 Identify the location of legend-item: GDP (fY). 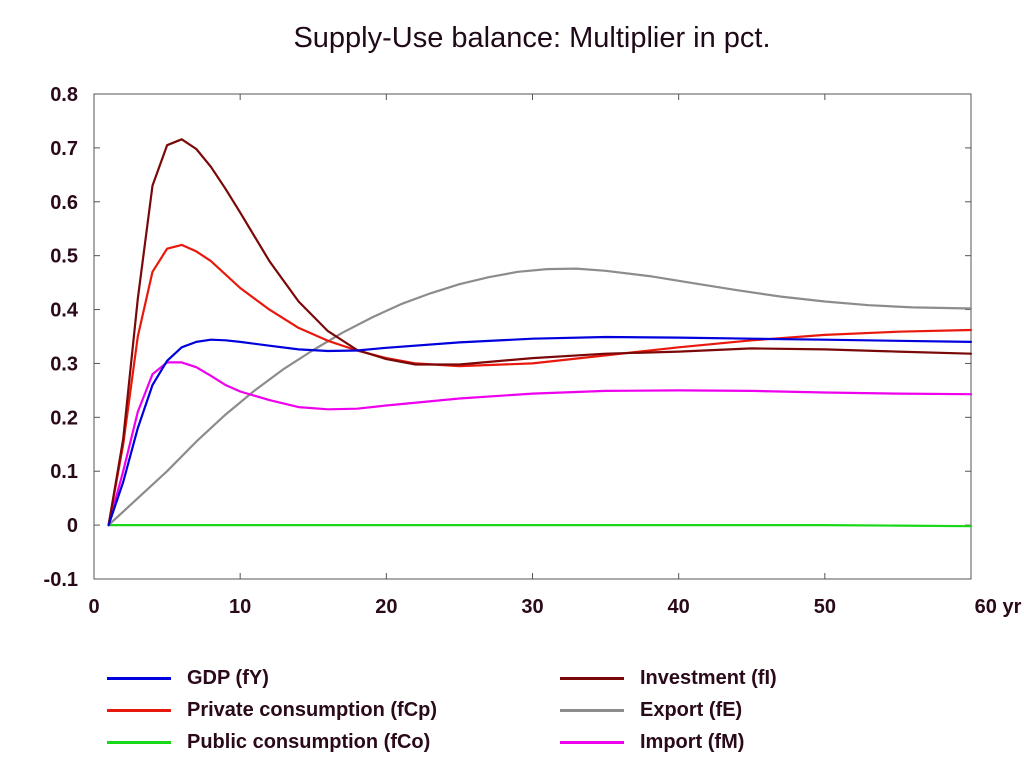
(188, 678).